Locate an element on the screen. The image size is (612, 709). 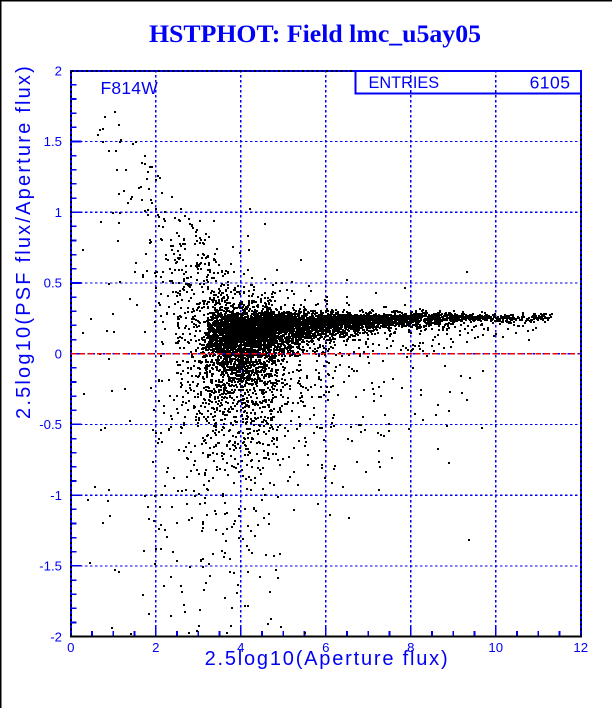
svg-text: -1 is located at coordinates (56, 495).